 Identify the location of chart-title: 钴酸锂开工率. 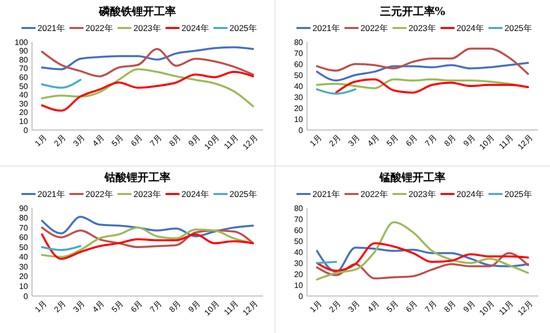
(137, 177).